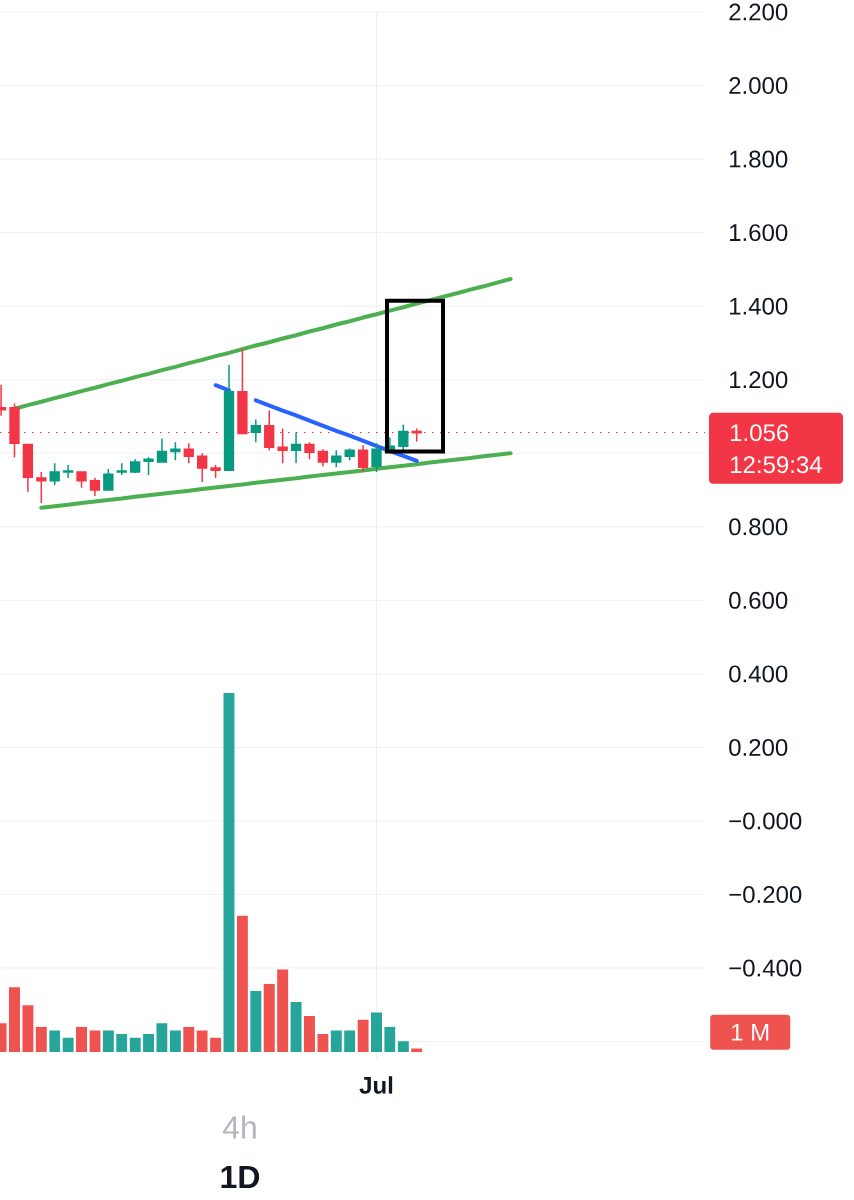 This screenshot has width=854, height=1200. Describe the element at coordinates (758, 527) in the screenshot. I see `y-tick-label: 0.800` at that location.